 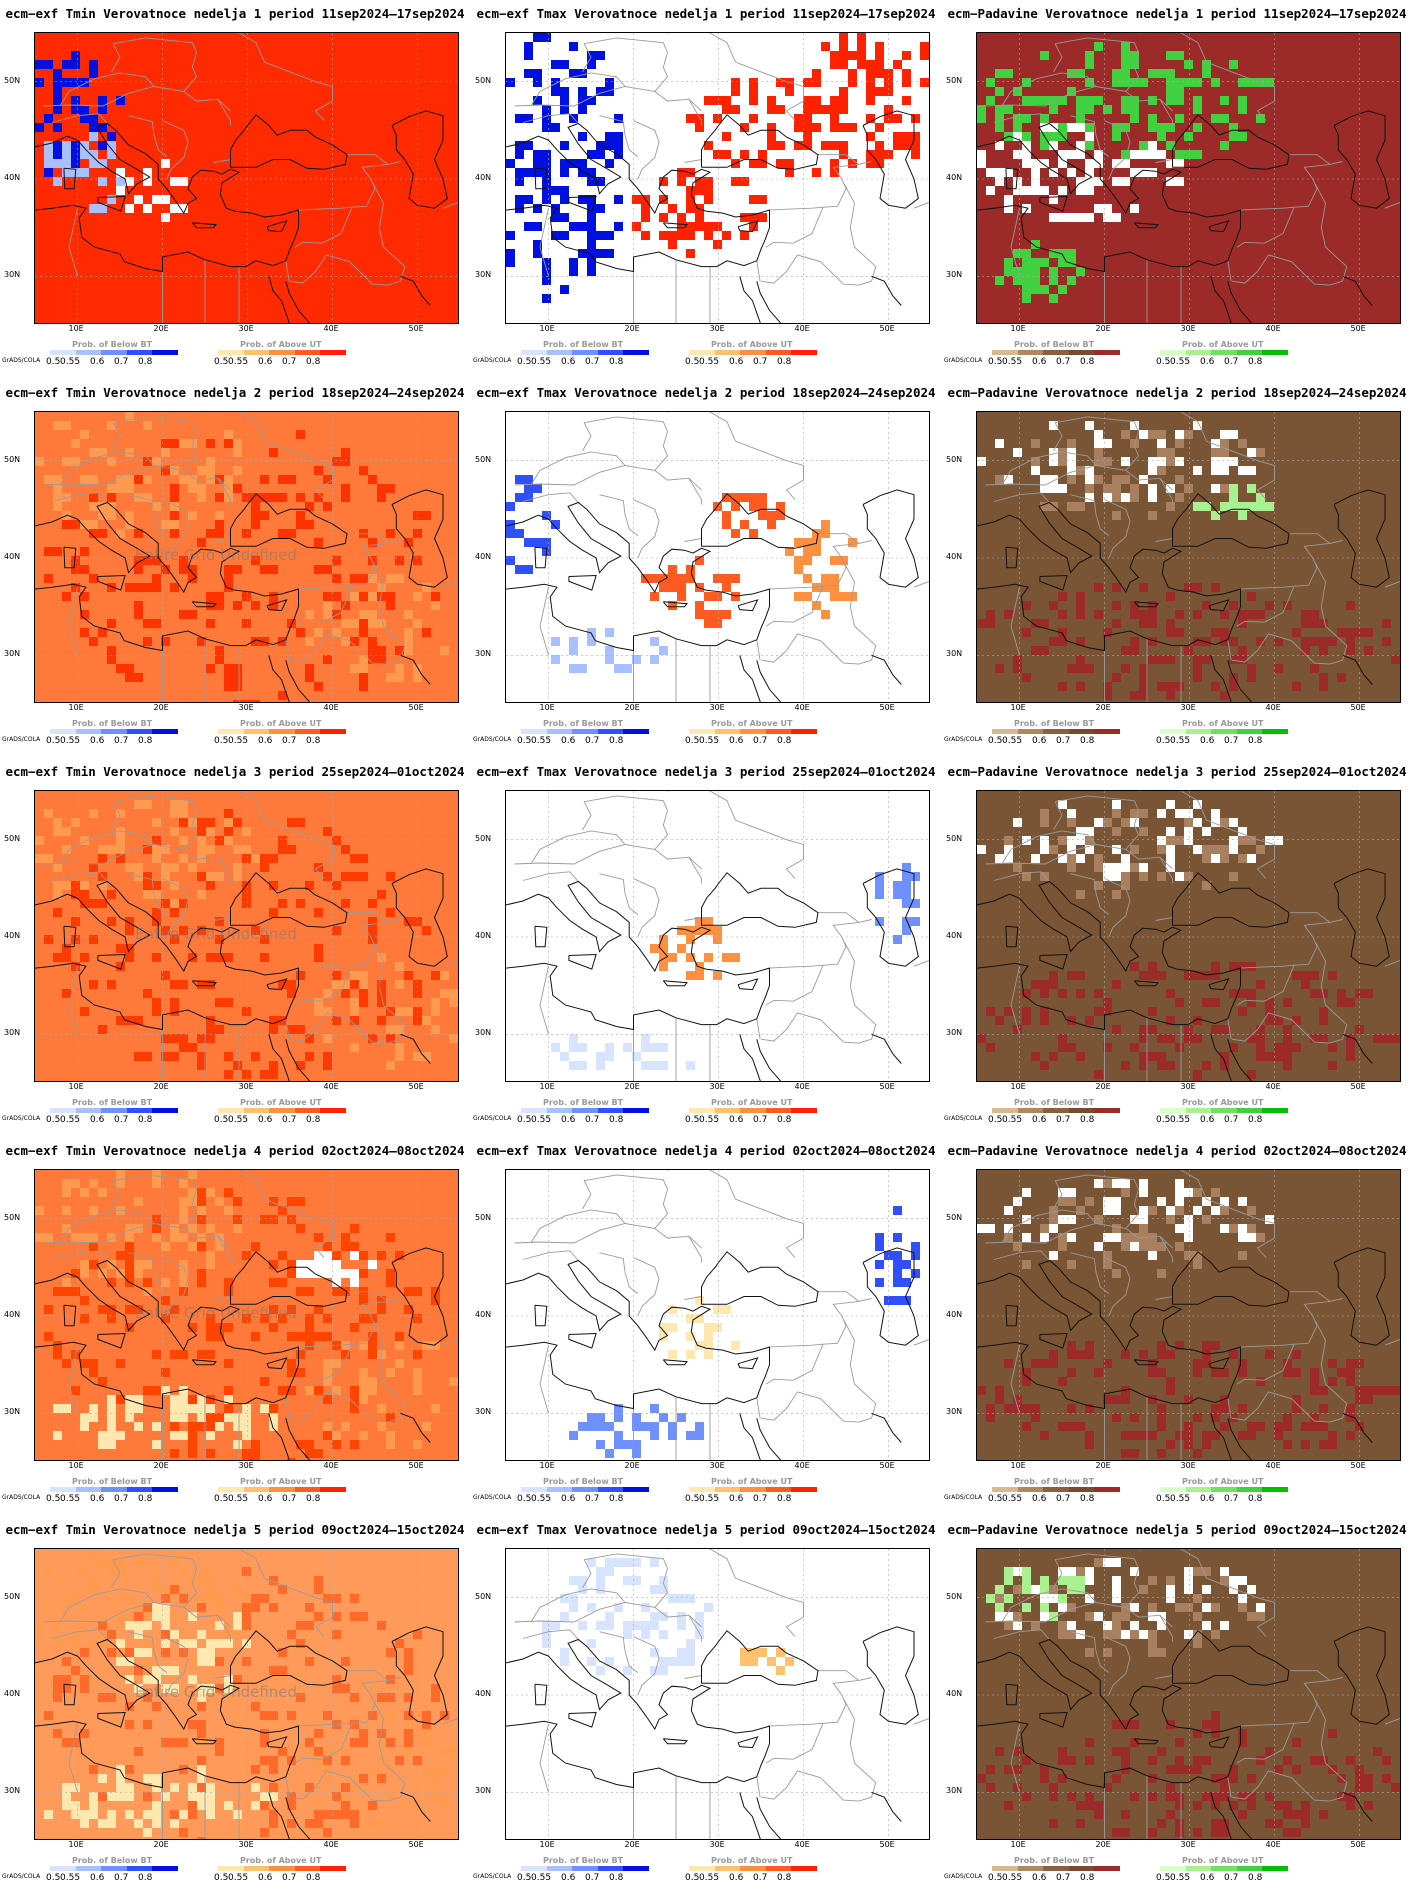 What do you see at coordinates (216, 555) in the screenshot?
I see `undefined-grid-note: Entire Grid Undefined` at bounding box center [216, 555].